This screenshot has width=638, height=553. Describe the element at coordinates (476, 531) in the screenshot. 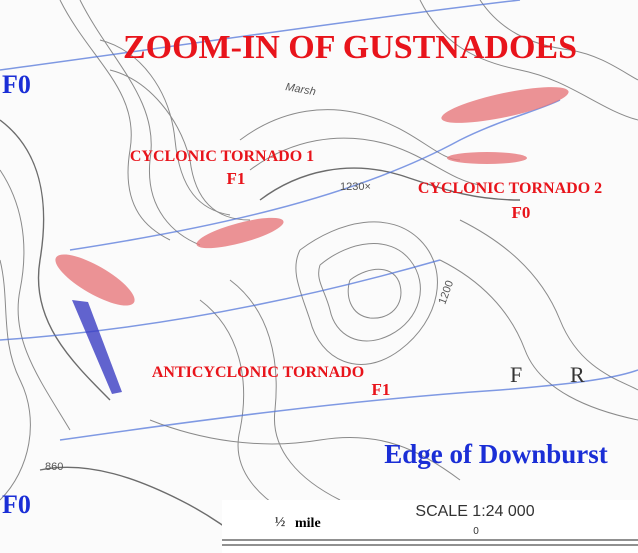

I see `scale-zero: 0` at that location.